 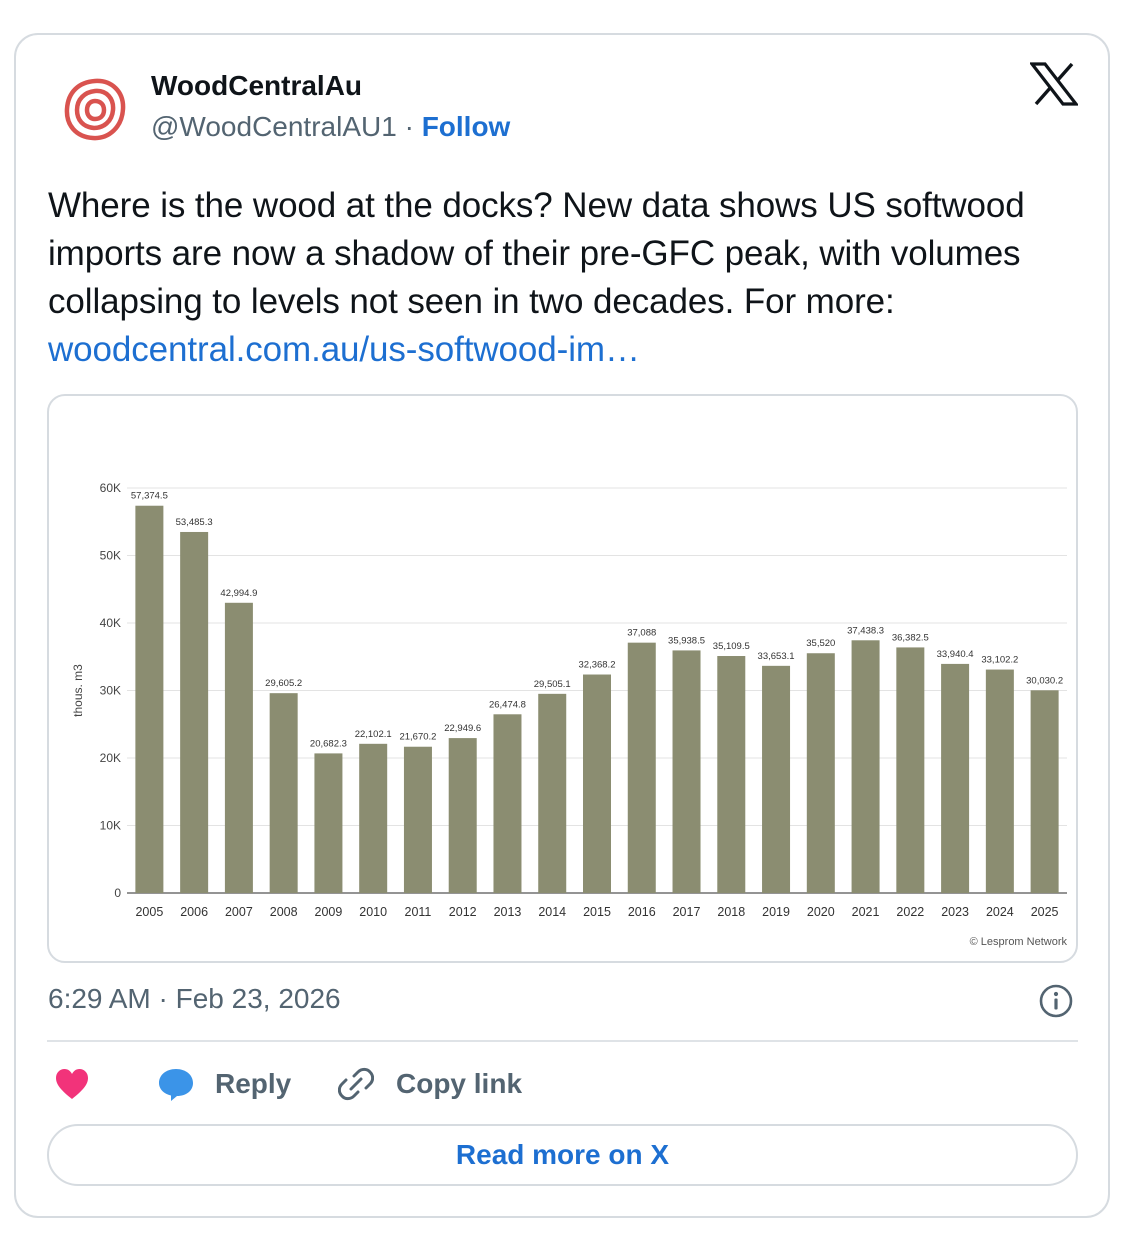 What do you see at coordinates (418, 912) in the screenshot?
I see `x-tick-label: 2011` at bounding box center [418, 912].